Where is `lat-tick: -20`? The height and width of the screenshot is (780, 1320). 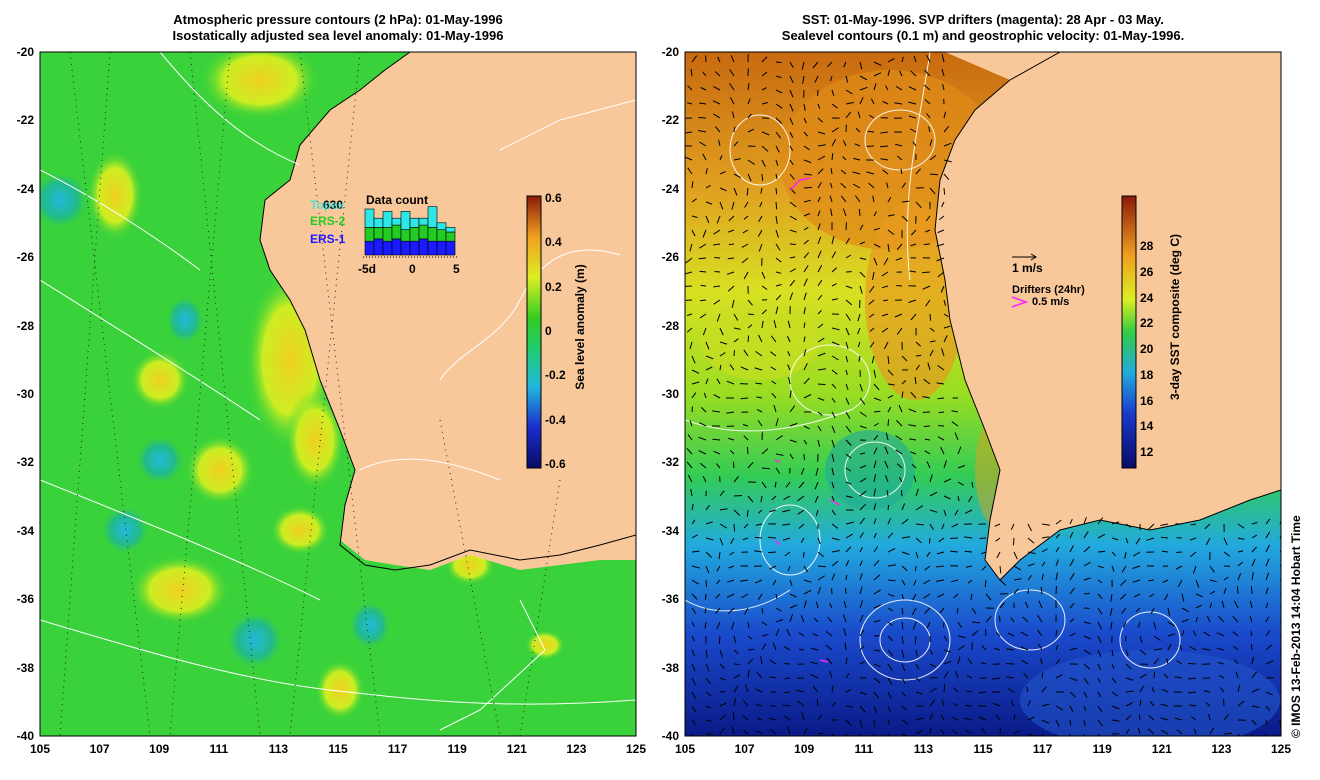 lat-tick: -20 is located at coordinates (670, 52).